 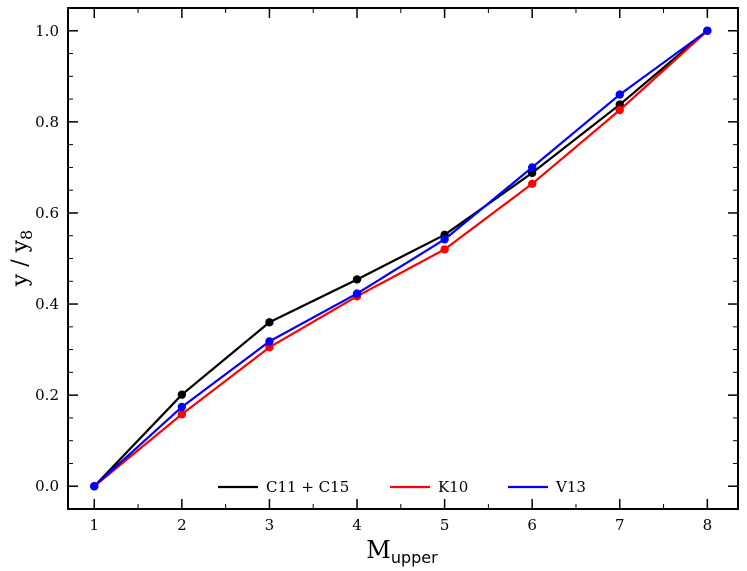 I want to click on x-tick-label: 6, so click(x=532, y=525).